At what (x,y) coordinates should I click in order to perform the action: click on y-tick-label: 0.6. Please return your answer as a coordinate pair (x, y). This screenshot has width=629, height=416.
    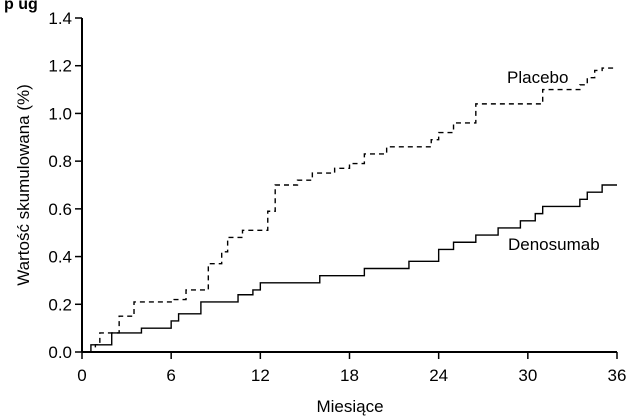
    Looking at the image, I should click on (60, 209).